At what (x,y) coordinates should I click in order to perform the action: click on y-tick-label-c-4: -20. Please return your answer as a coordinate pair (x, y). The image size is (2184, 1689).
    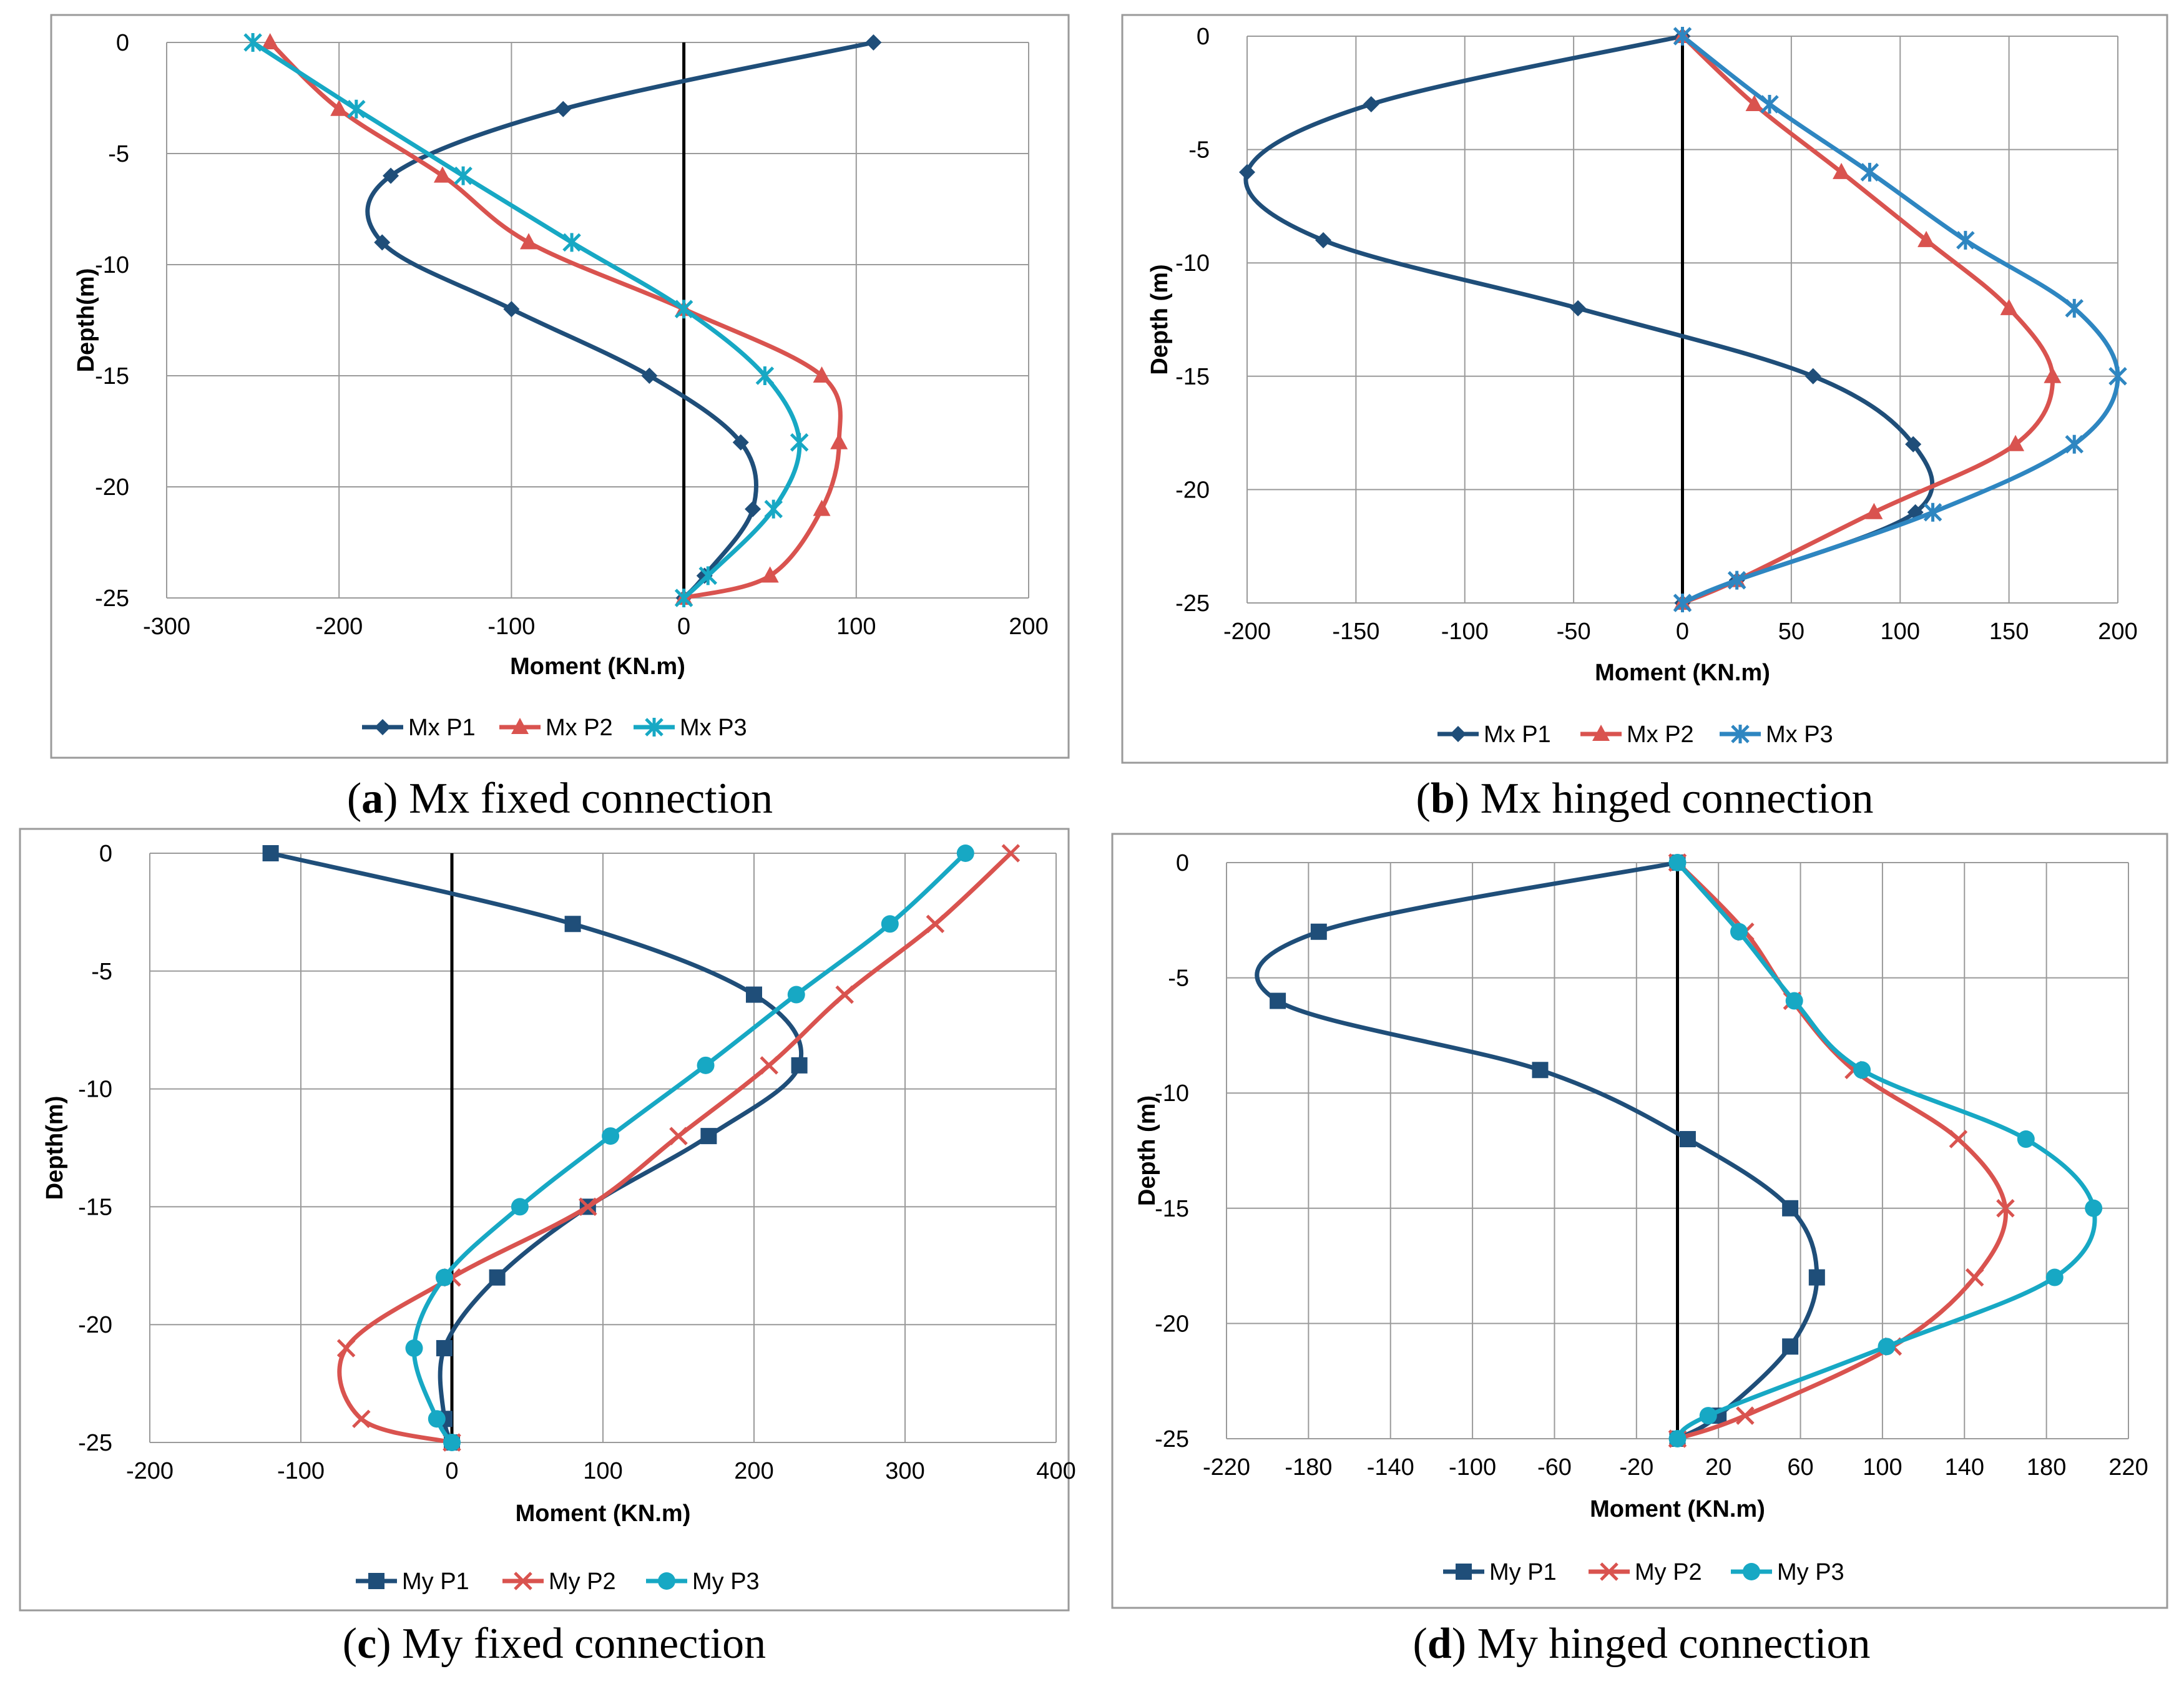
    Looking at the image, I should click on (95, 1325).